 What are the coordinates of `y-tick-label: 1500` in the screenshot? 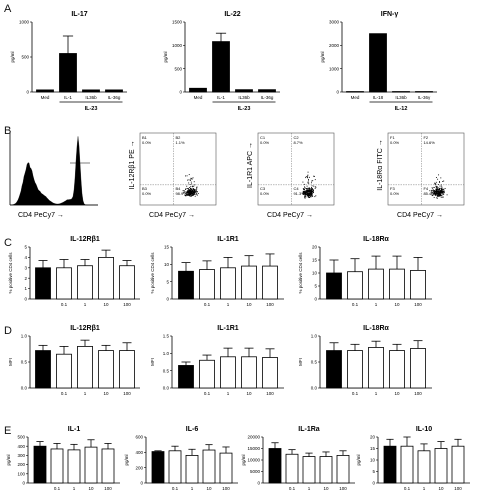 It's located at (177, 22).